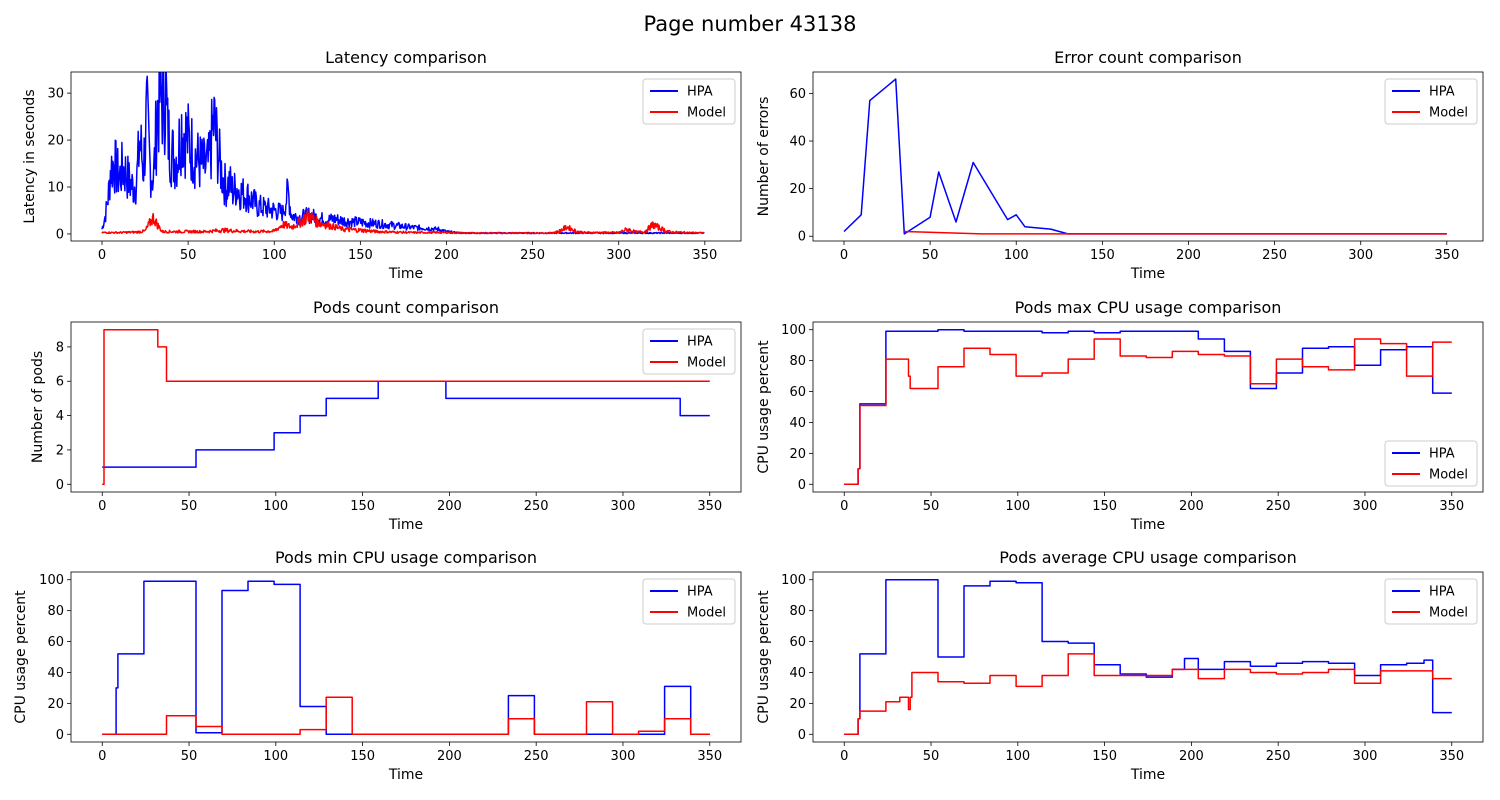  I want to click on y-axis-label: Number of errors, so click(764, 157).